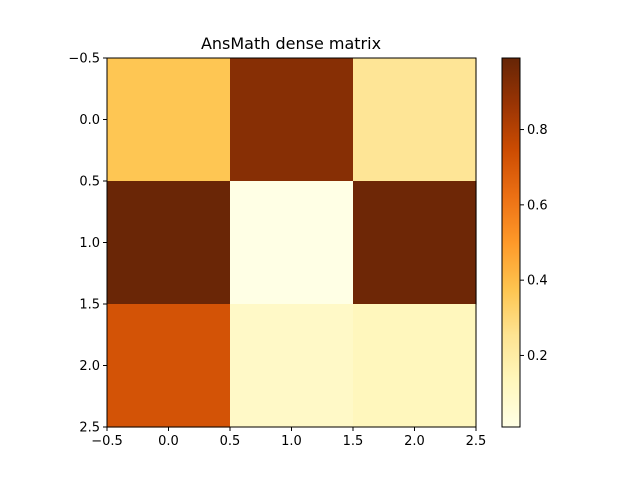  Describe the element at coordinates (291, 441) in the screenshot. I see `x-tick-label: 1.0` at that location.